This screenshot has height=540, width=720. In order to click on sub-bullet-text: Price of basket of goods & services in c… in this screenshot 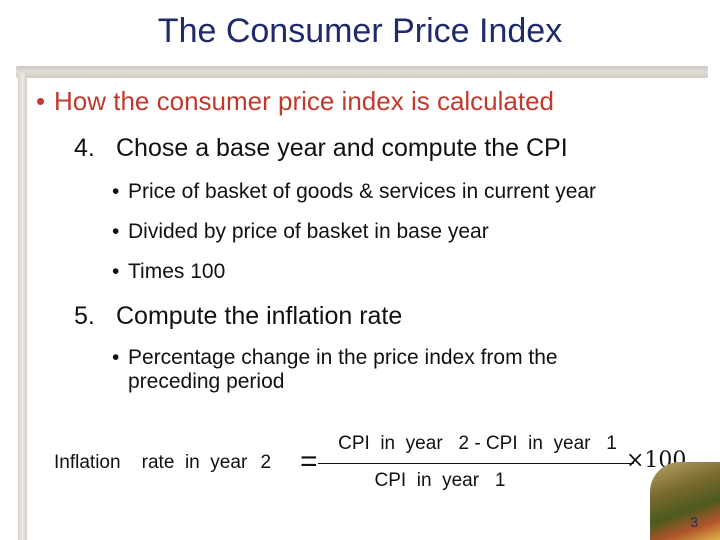, I will do `click(362, 191)`.